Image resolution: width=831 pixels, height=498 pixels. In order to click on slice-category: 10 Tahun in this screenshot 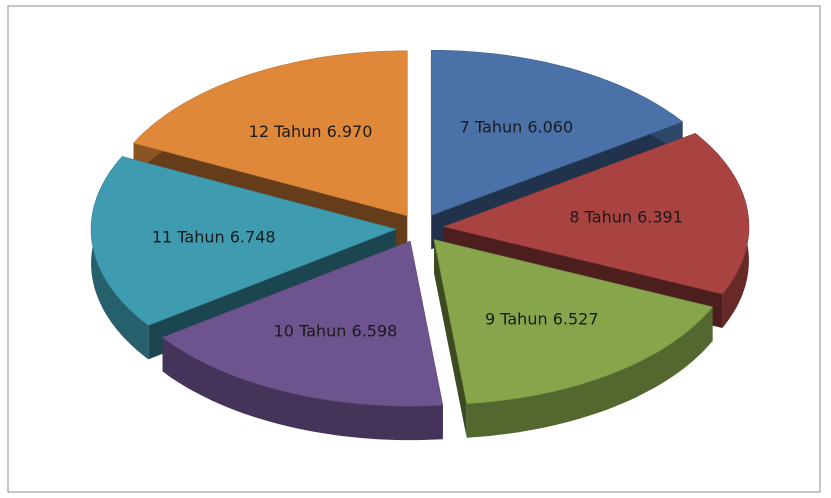, I will do `click(310, 330)`.